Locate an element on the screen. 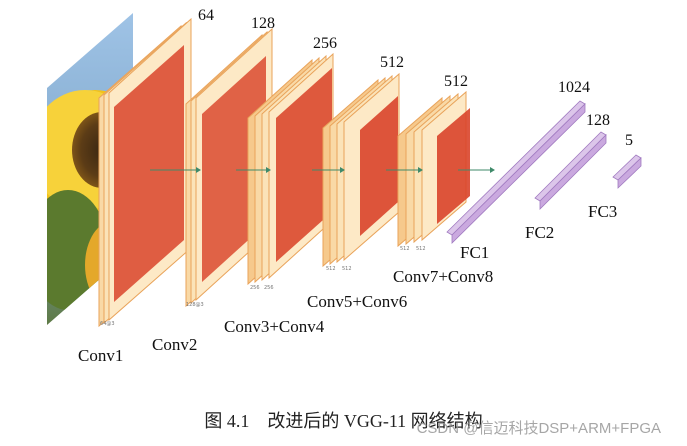 Image resolution: width=687 pixels, height=446 pixels. fc2-label: FC2 is located at coordinates (540, 232).